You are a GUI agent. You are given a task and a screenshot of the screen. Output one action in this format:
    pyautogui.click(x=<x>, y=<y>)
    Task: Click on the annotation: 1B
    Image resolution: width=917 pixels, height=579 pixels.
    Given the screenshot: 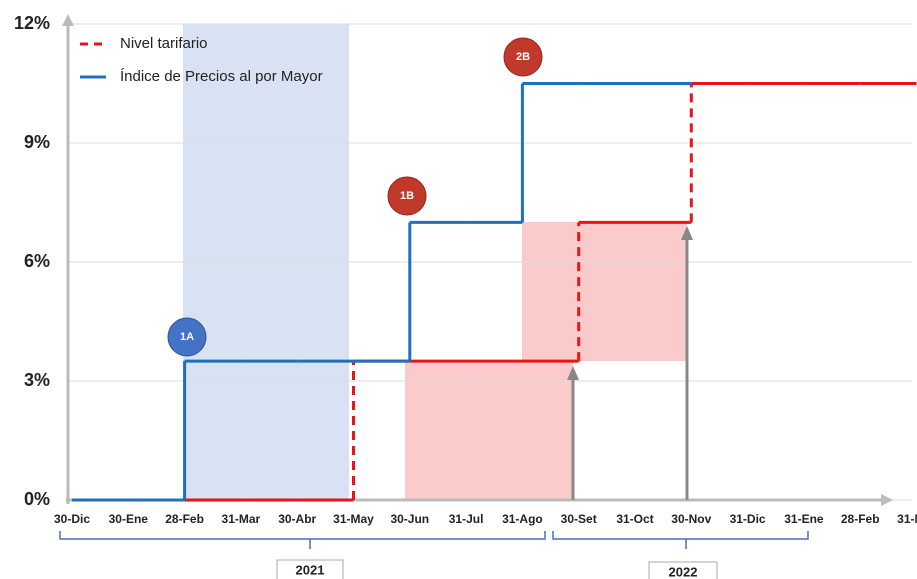 What is the action you would take?
    pyautogui.click(x=407, y=196)
    